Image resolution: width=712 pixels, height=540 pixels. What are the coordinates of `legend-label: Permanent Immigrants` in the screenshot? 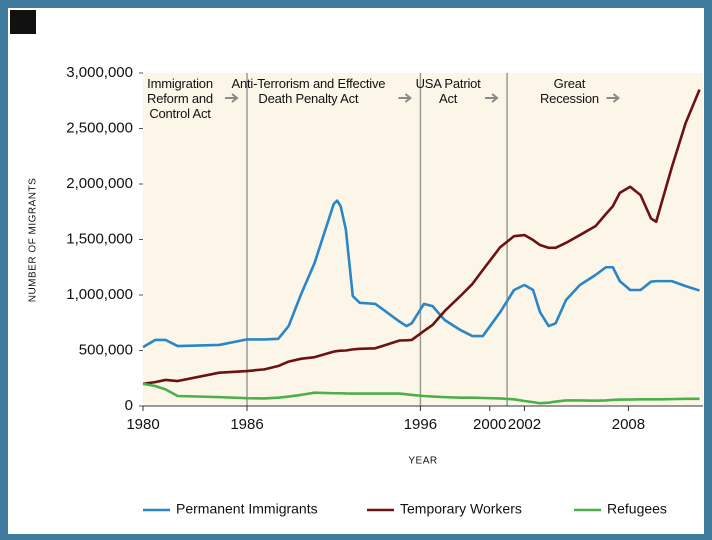 It's located at (247, 509).